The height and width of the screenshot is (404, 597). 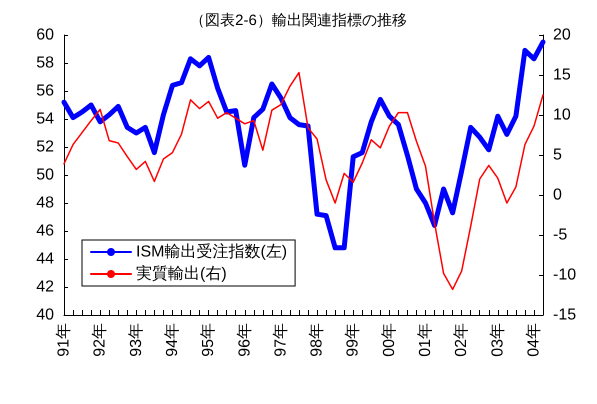 What do you see at coordinates (45, 119) in the screenshot?
I see `y-tick-label: 54` at bounding box center [45, 119].